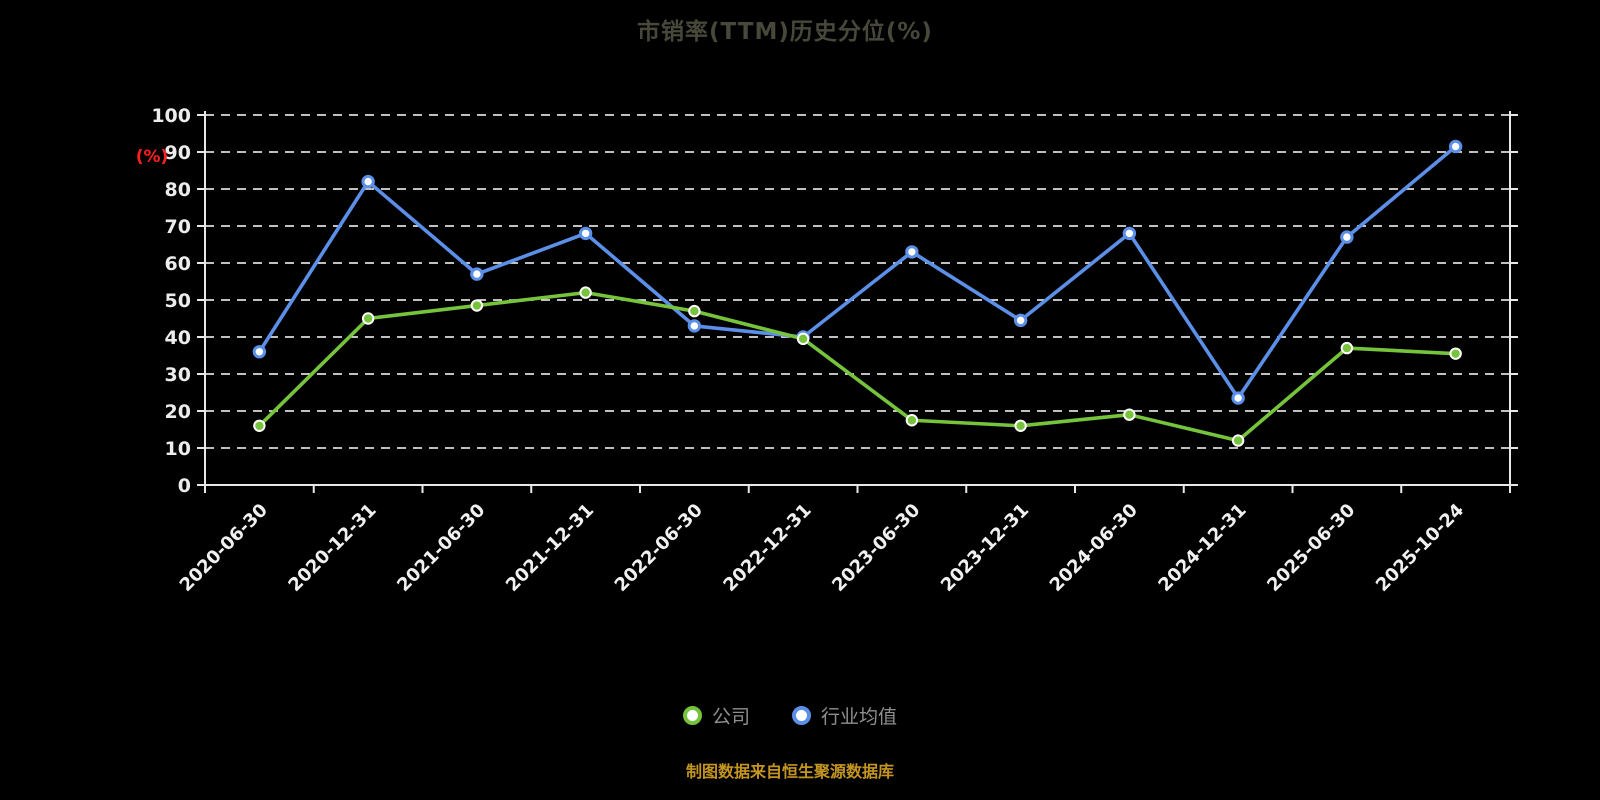  I want to click on legend-item-industry-average: 行业均值, so click(844, 715).